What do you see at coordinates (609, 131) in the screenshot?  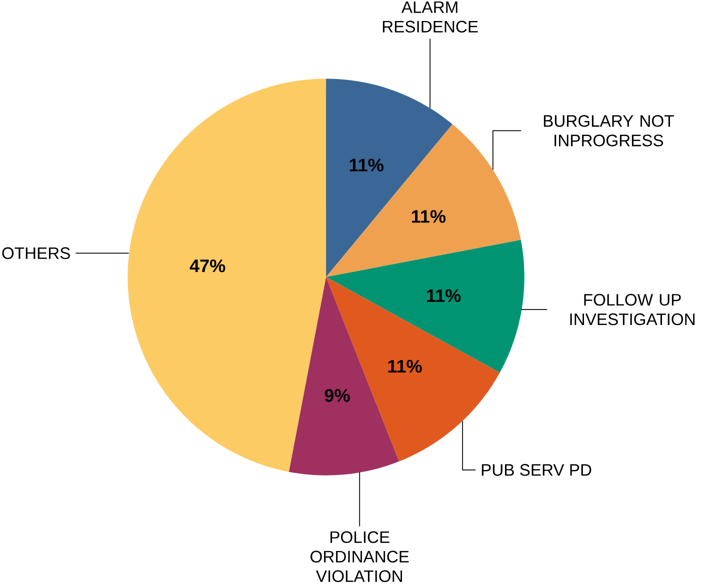 I see `slice-label: BURGLARY NOT INPROGRESS` at bounding box center [609, 131].